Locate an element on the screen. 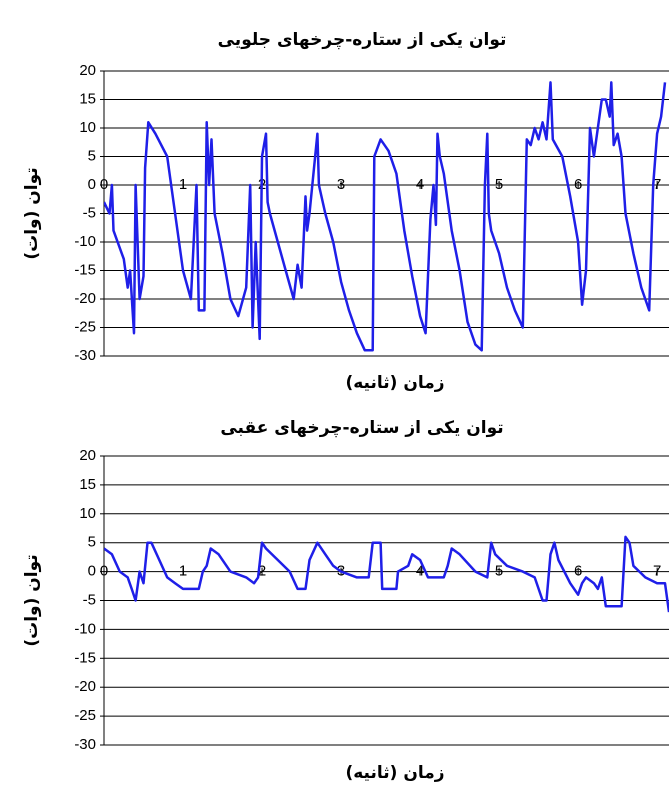 The height and width of the screenshot is (790, 669). chart-title: توان یکی از ستاره-چرخهای جلویی is located at coordinates (362, 40).